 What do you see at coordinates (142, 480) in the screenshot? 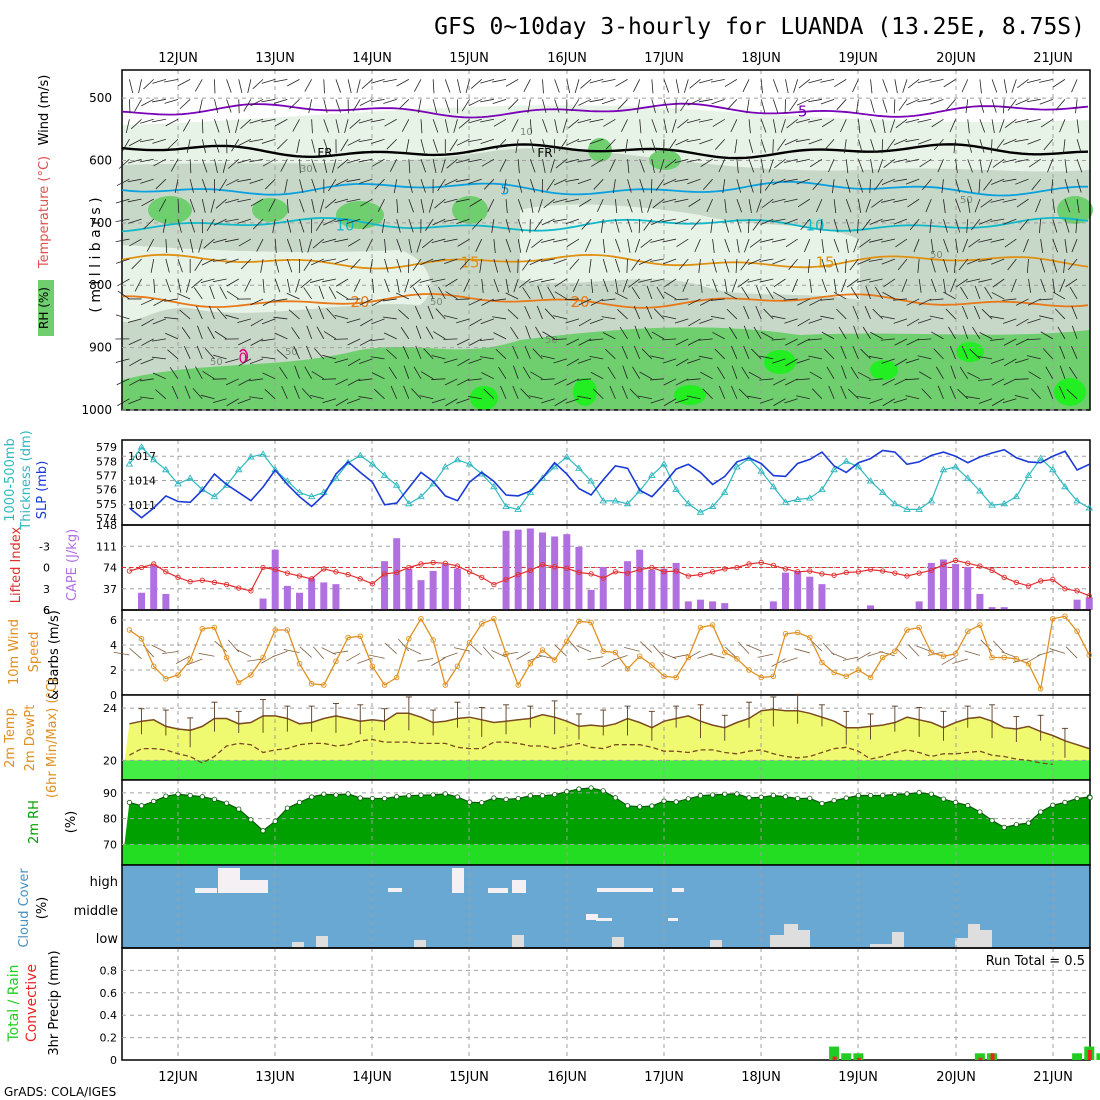
I see `slp-tick: 1014` at bounding box center [142, 480].